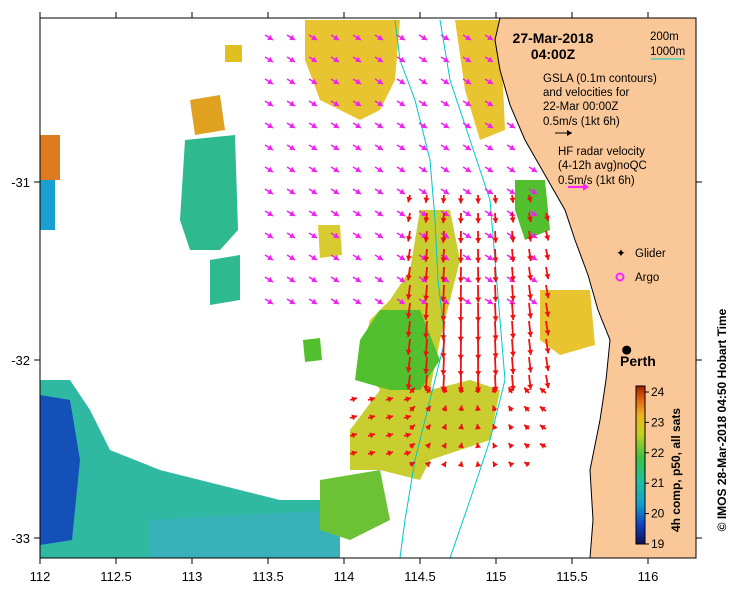  Describe the element at coordinates (209, 192) in the screenshot. I see `sst-patch-island-west` at that location.